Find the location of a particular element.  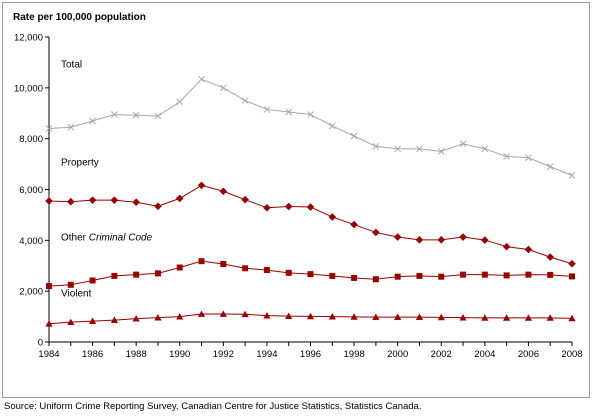

x-tick-label: 1998 is located at coordinates (354, 354).